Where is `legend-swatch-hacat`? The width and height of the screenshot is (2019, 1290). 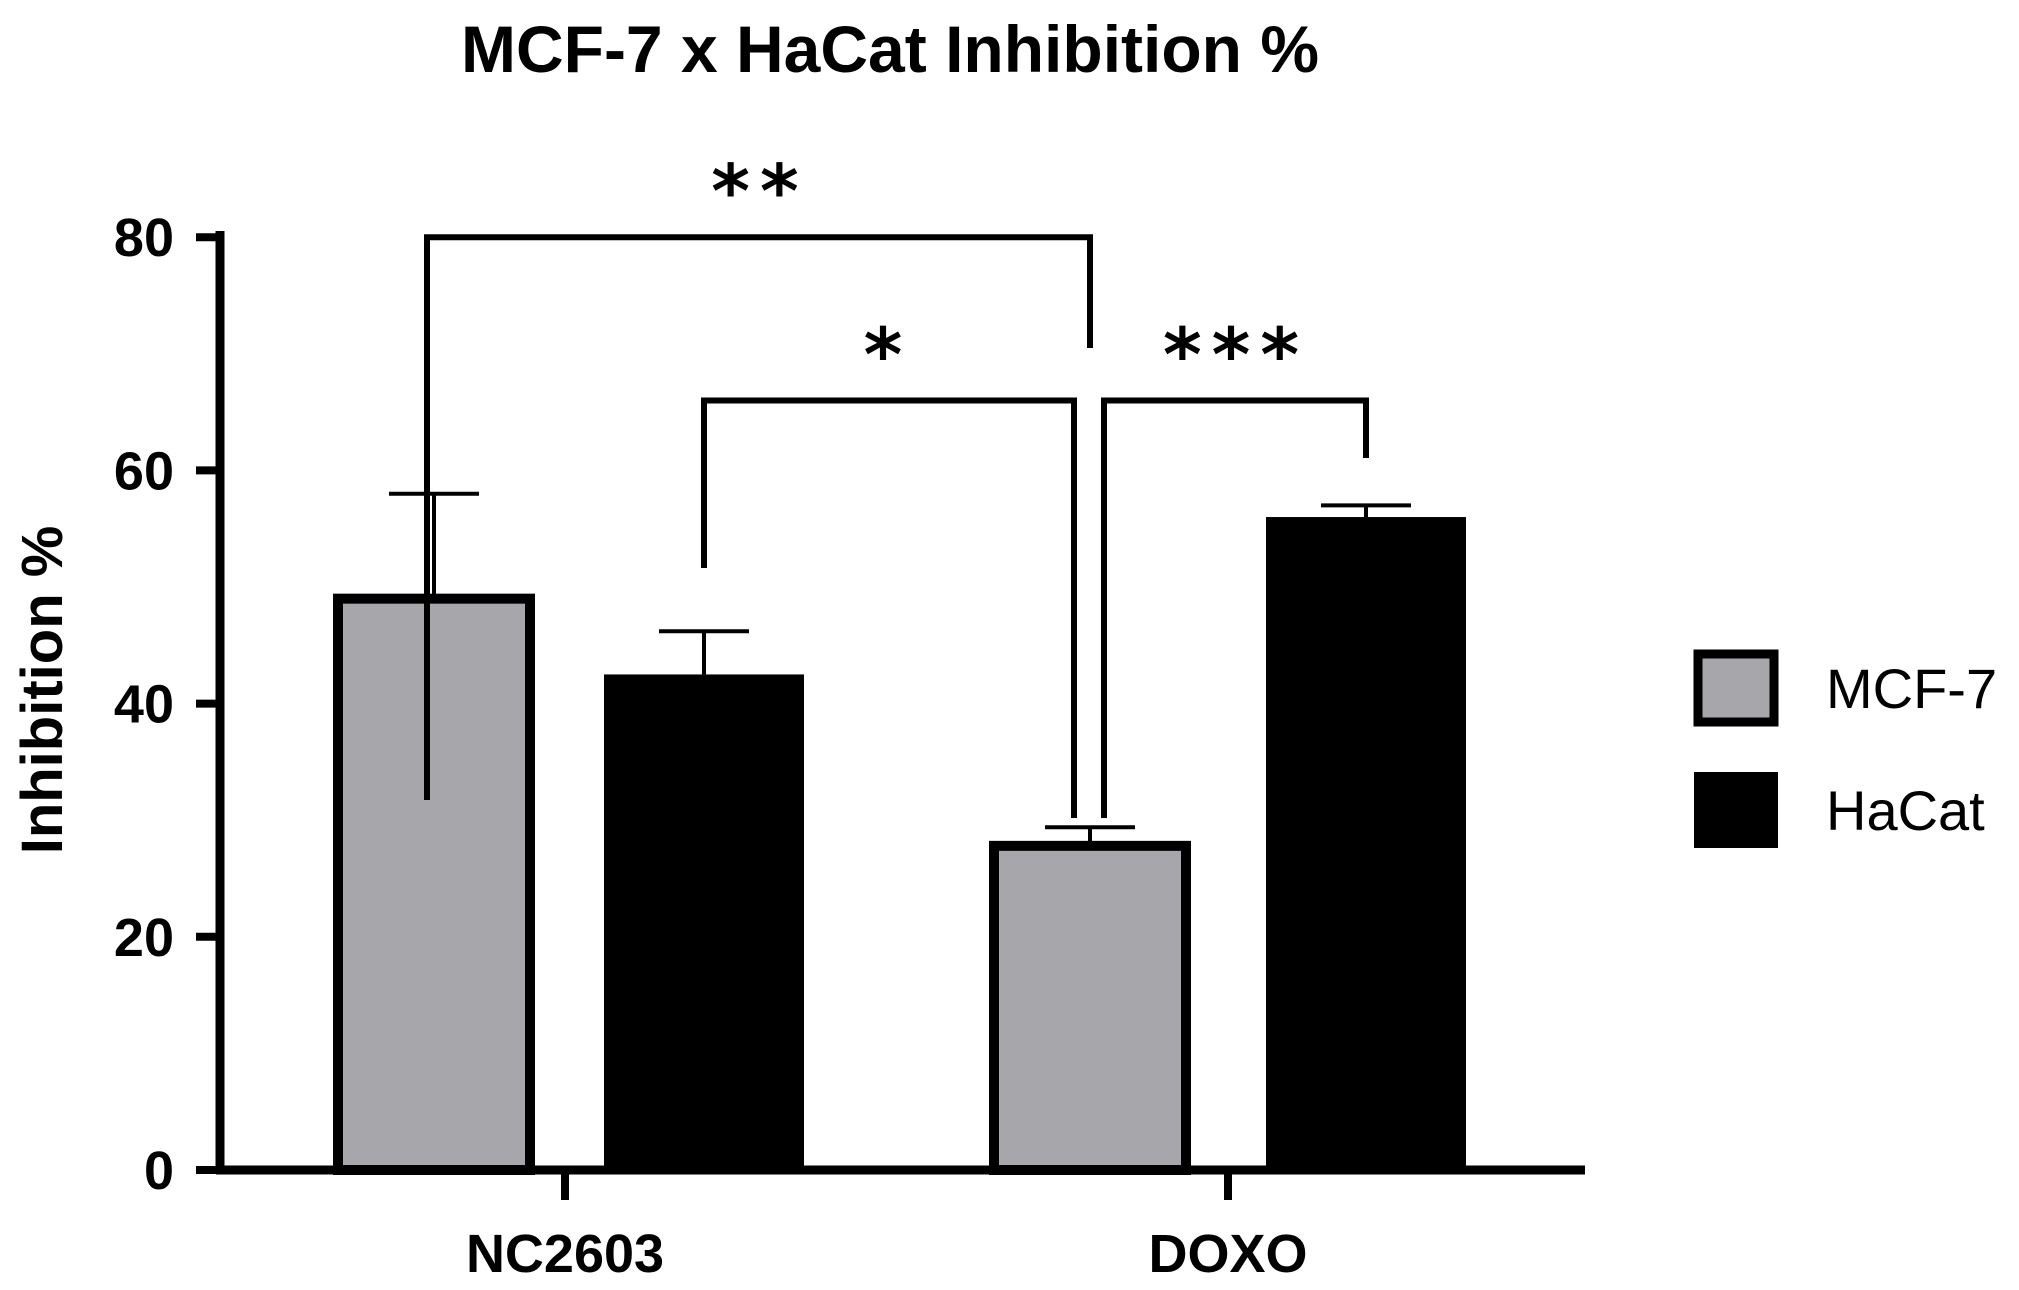
legend-swatch-hacat is located at coordinates (1736, 810).